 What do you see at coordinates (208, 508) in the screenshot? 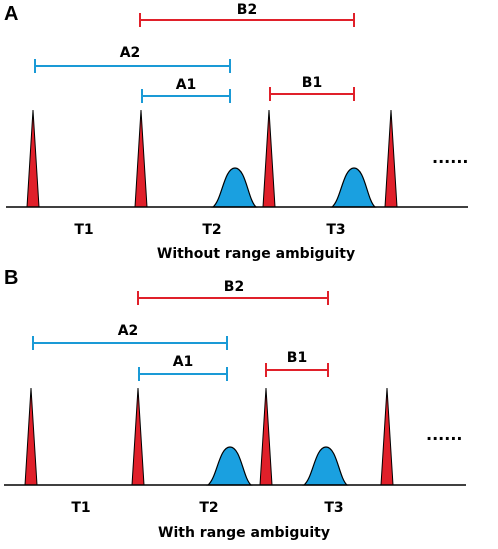
I see `panel-b-time-label-t2: T2` at bounding box center [208, 508].